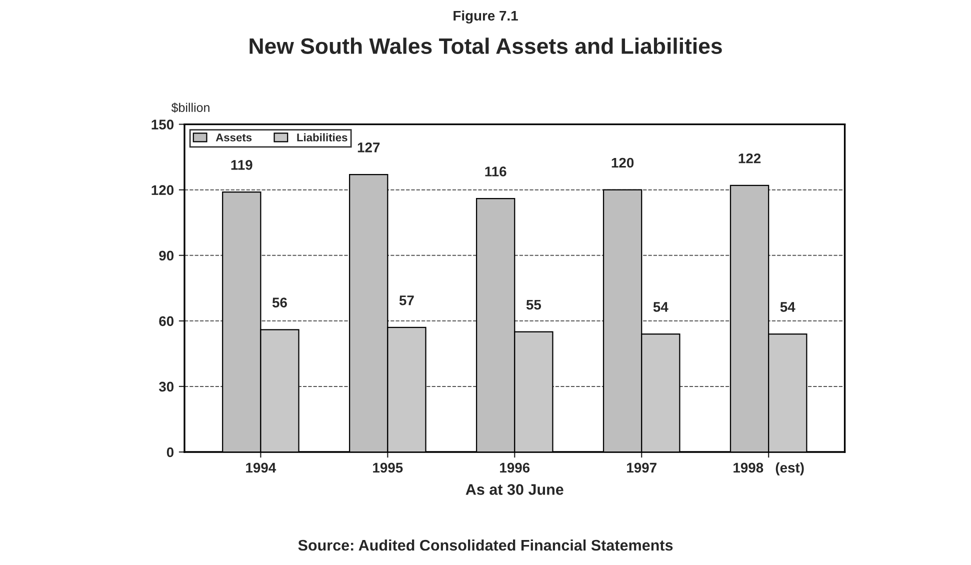 This screenshot has height=565, width=971. What do you see at coordinates (166, 255) in the screenshot?
I see `y-tick-label: 90` at bounding box center [166, 255].